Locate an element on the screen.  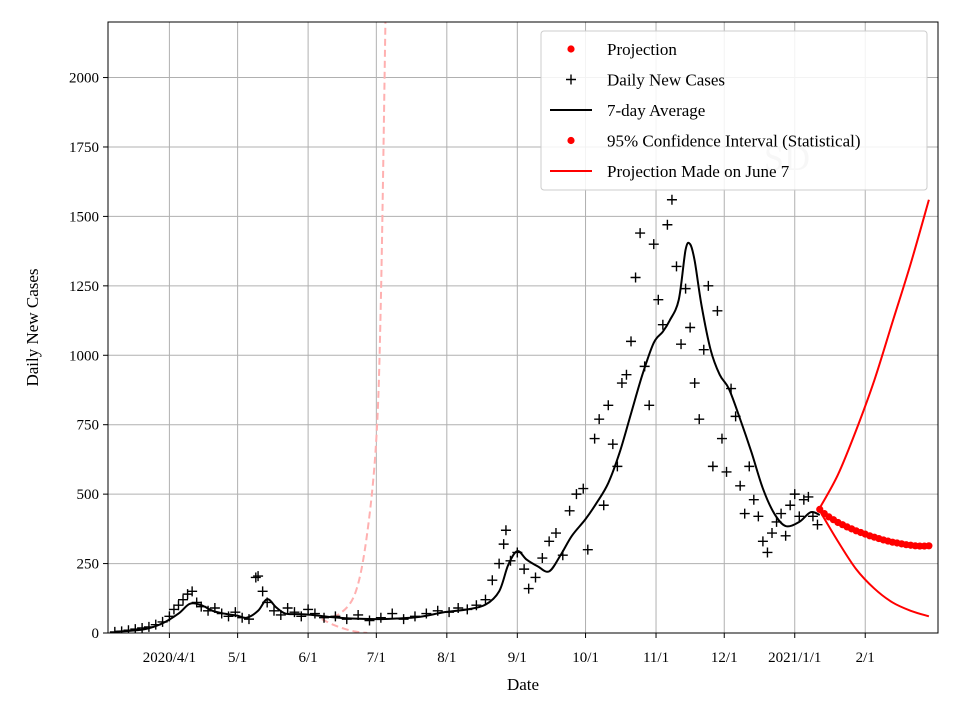
y-tick-label: 2000 is located at coordinates (84, 79).